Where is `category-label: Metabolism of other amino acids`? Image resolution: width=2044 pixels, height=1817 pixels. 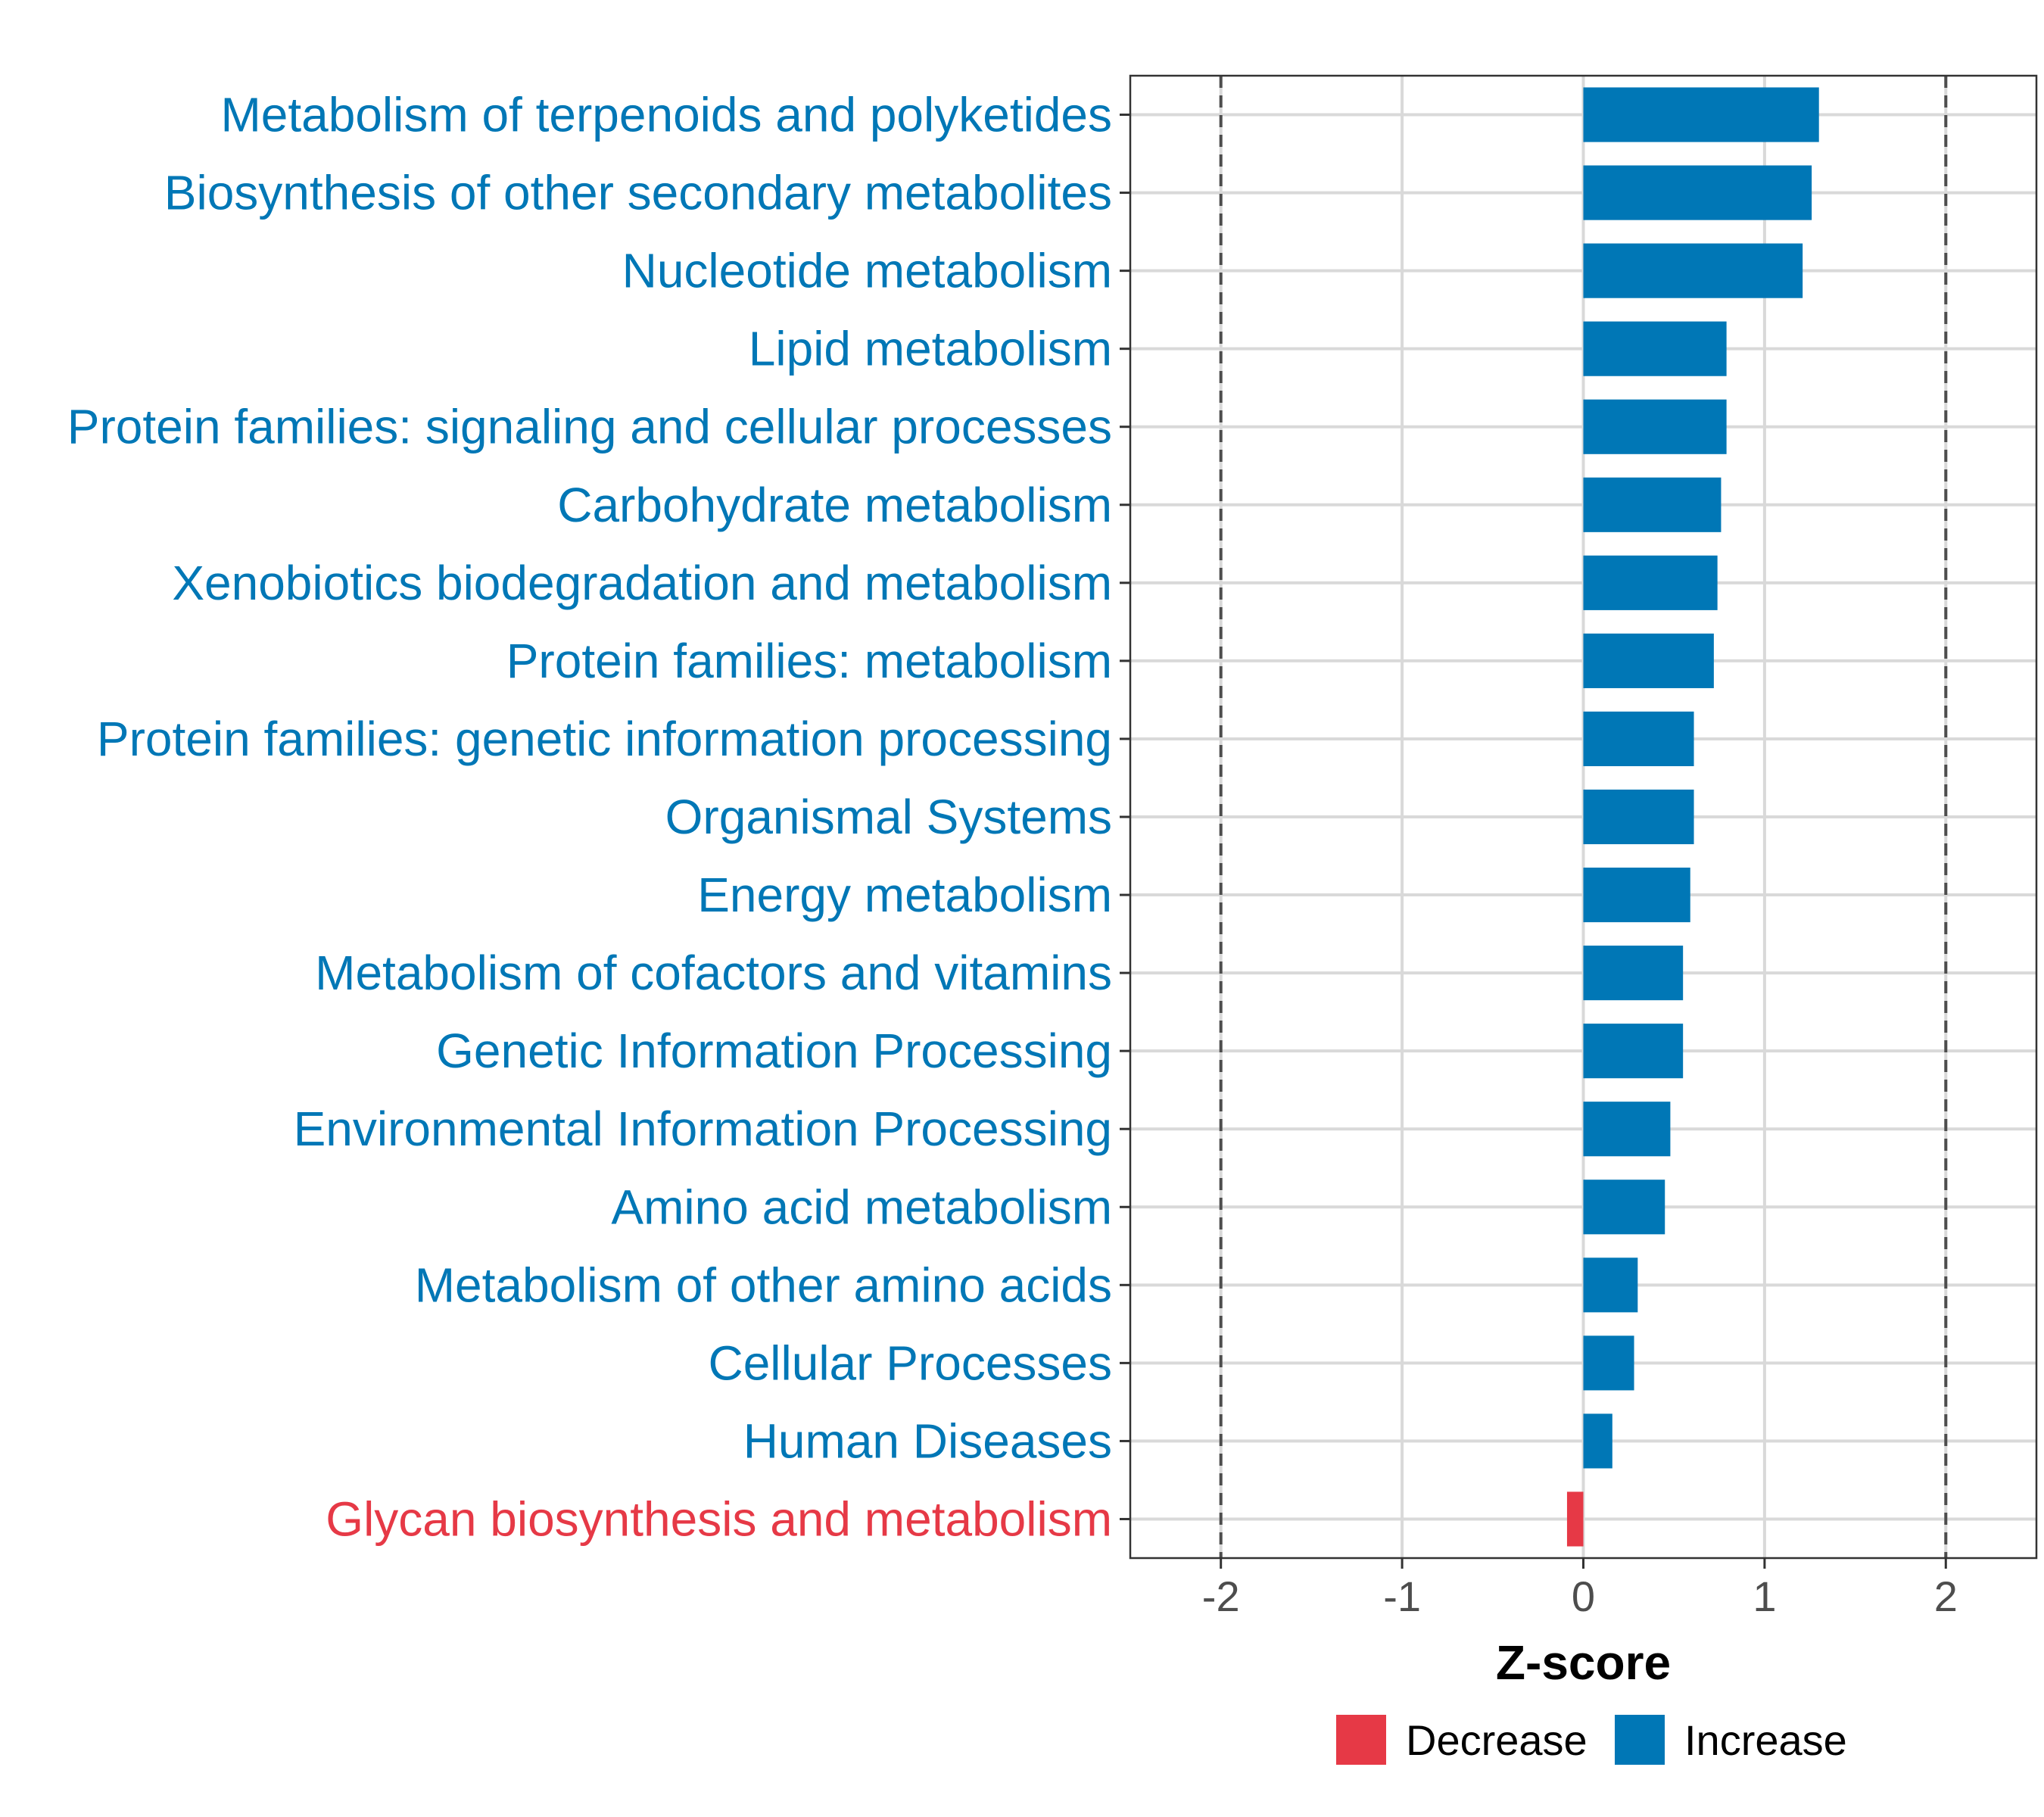 category-label: Metabolism of other amino acids is located at coordinates (763, 1285).